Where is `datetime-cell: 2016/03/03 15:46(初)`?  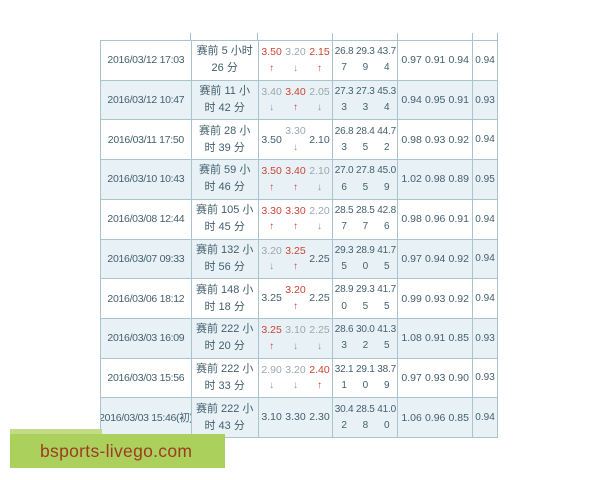
datetime-cell: 2016/03/03 15:46(初) is located at coordinates (146, 418).